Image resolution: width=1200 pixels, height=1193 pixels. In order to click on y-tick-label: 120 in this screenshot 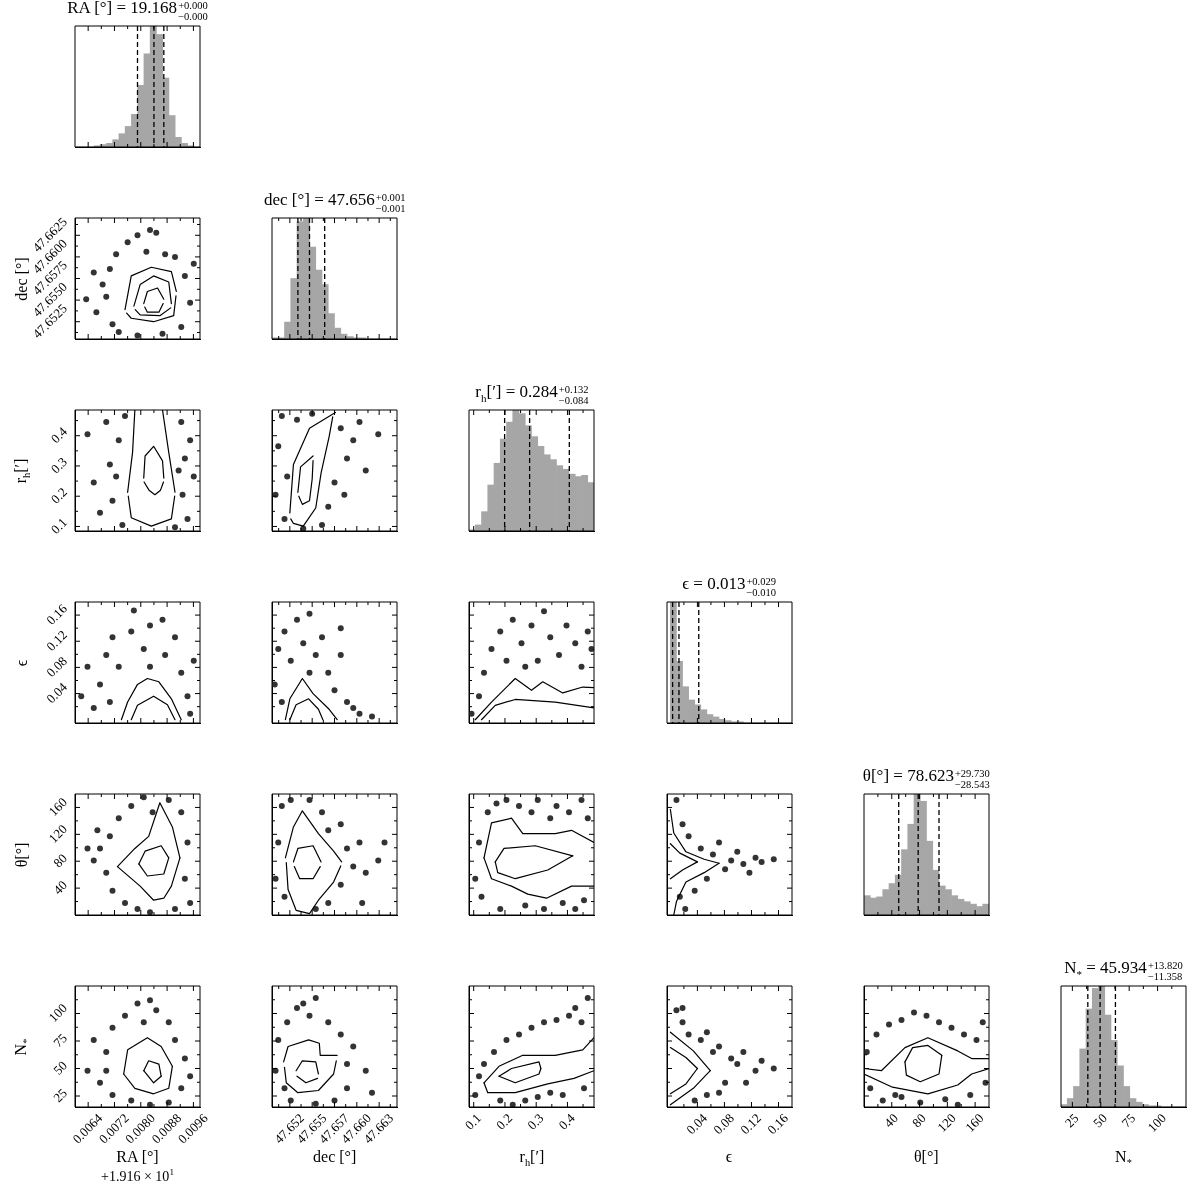, I will do `click(57, 833)`.